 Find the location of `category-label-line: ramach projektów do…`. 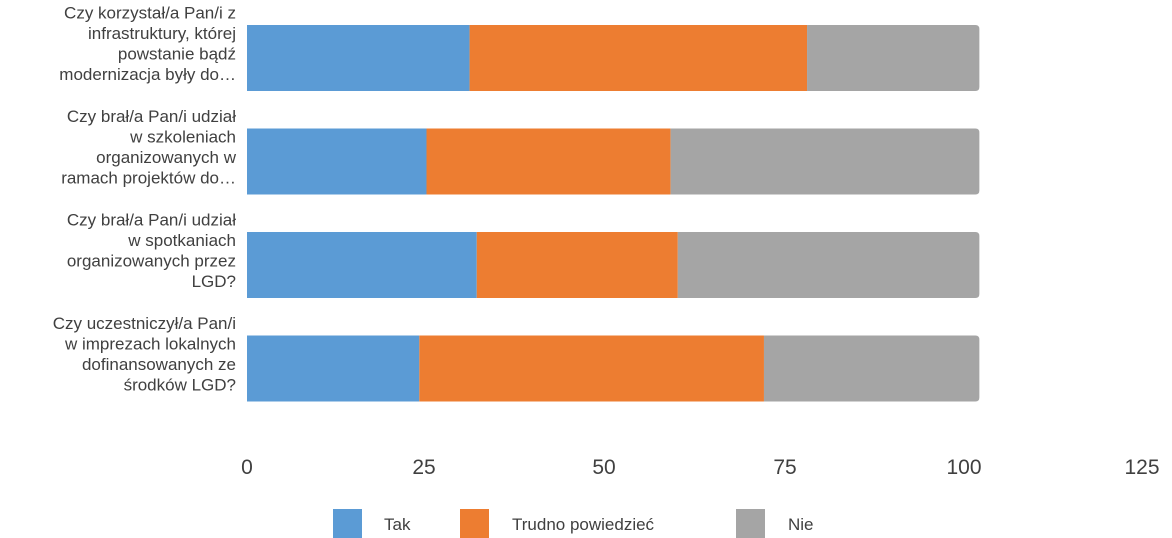

category-label-line: ramach projektów do… is located at coordinates (148, 178).